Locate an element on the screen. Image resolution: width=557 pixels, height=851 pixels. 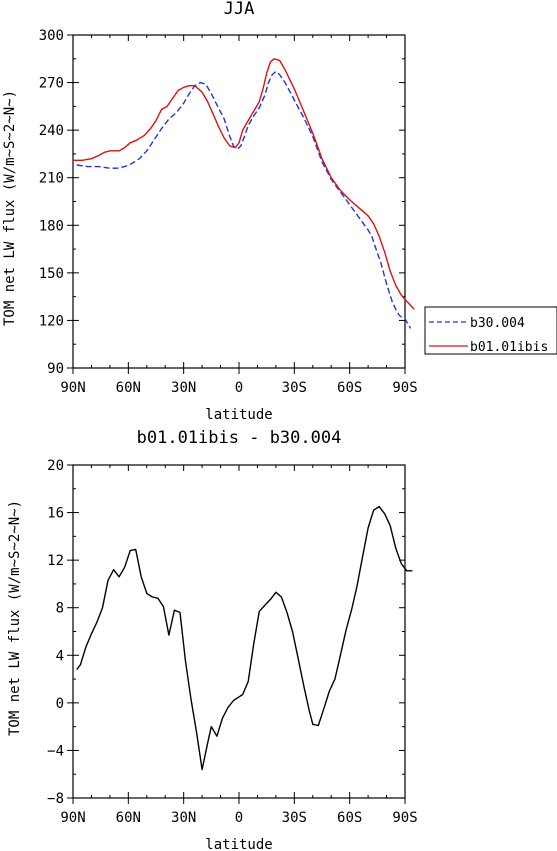
top-xtick-label: 90S is located at coordinates (404, 388).